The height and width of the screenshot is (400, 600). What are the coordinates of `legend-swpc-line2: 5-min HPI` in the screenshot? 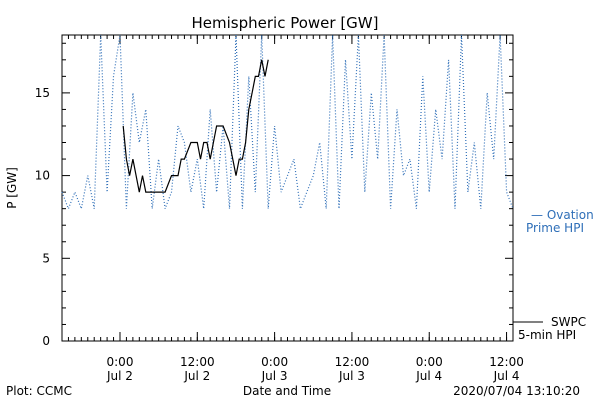 It's located at (547, 335).